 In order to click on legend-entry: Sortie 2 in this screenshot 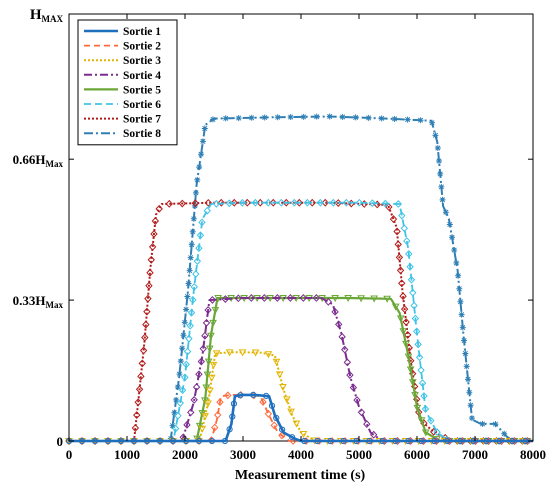, I will do `click(122, 47)`.